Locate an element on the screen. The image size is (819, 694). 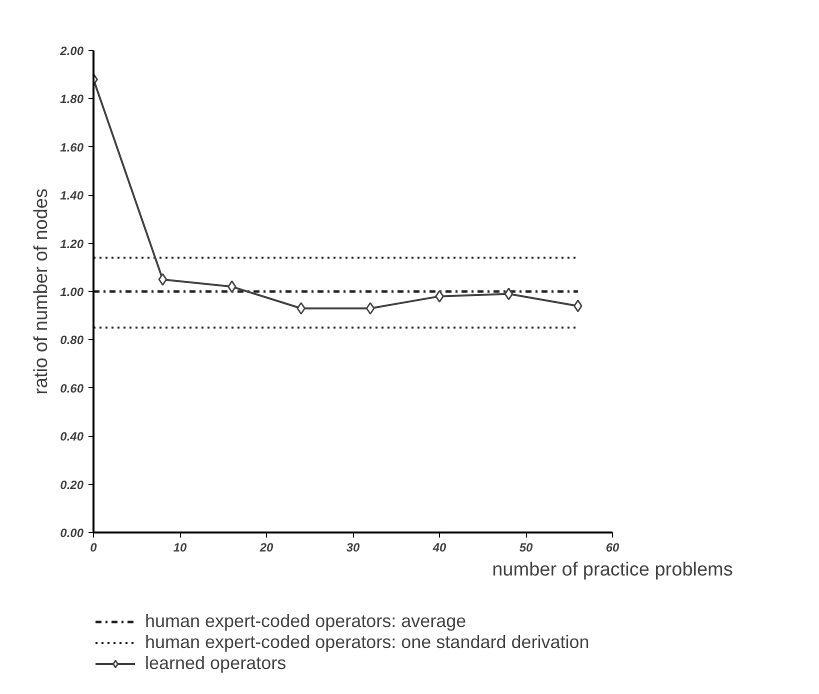
y-tick-label: 1.40 is located at coordinates (72, 195).